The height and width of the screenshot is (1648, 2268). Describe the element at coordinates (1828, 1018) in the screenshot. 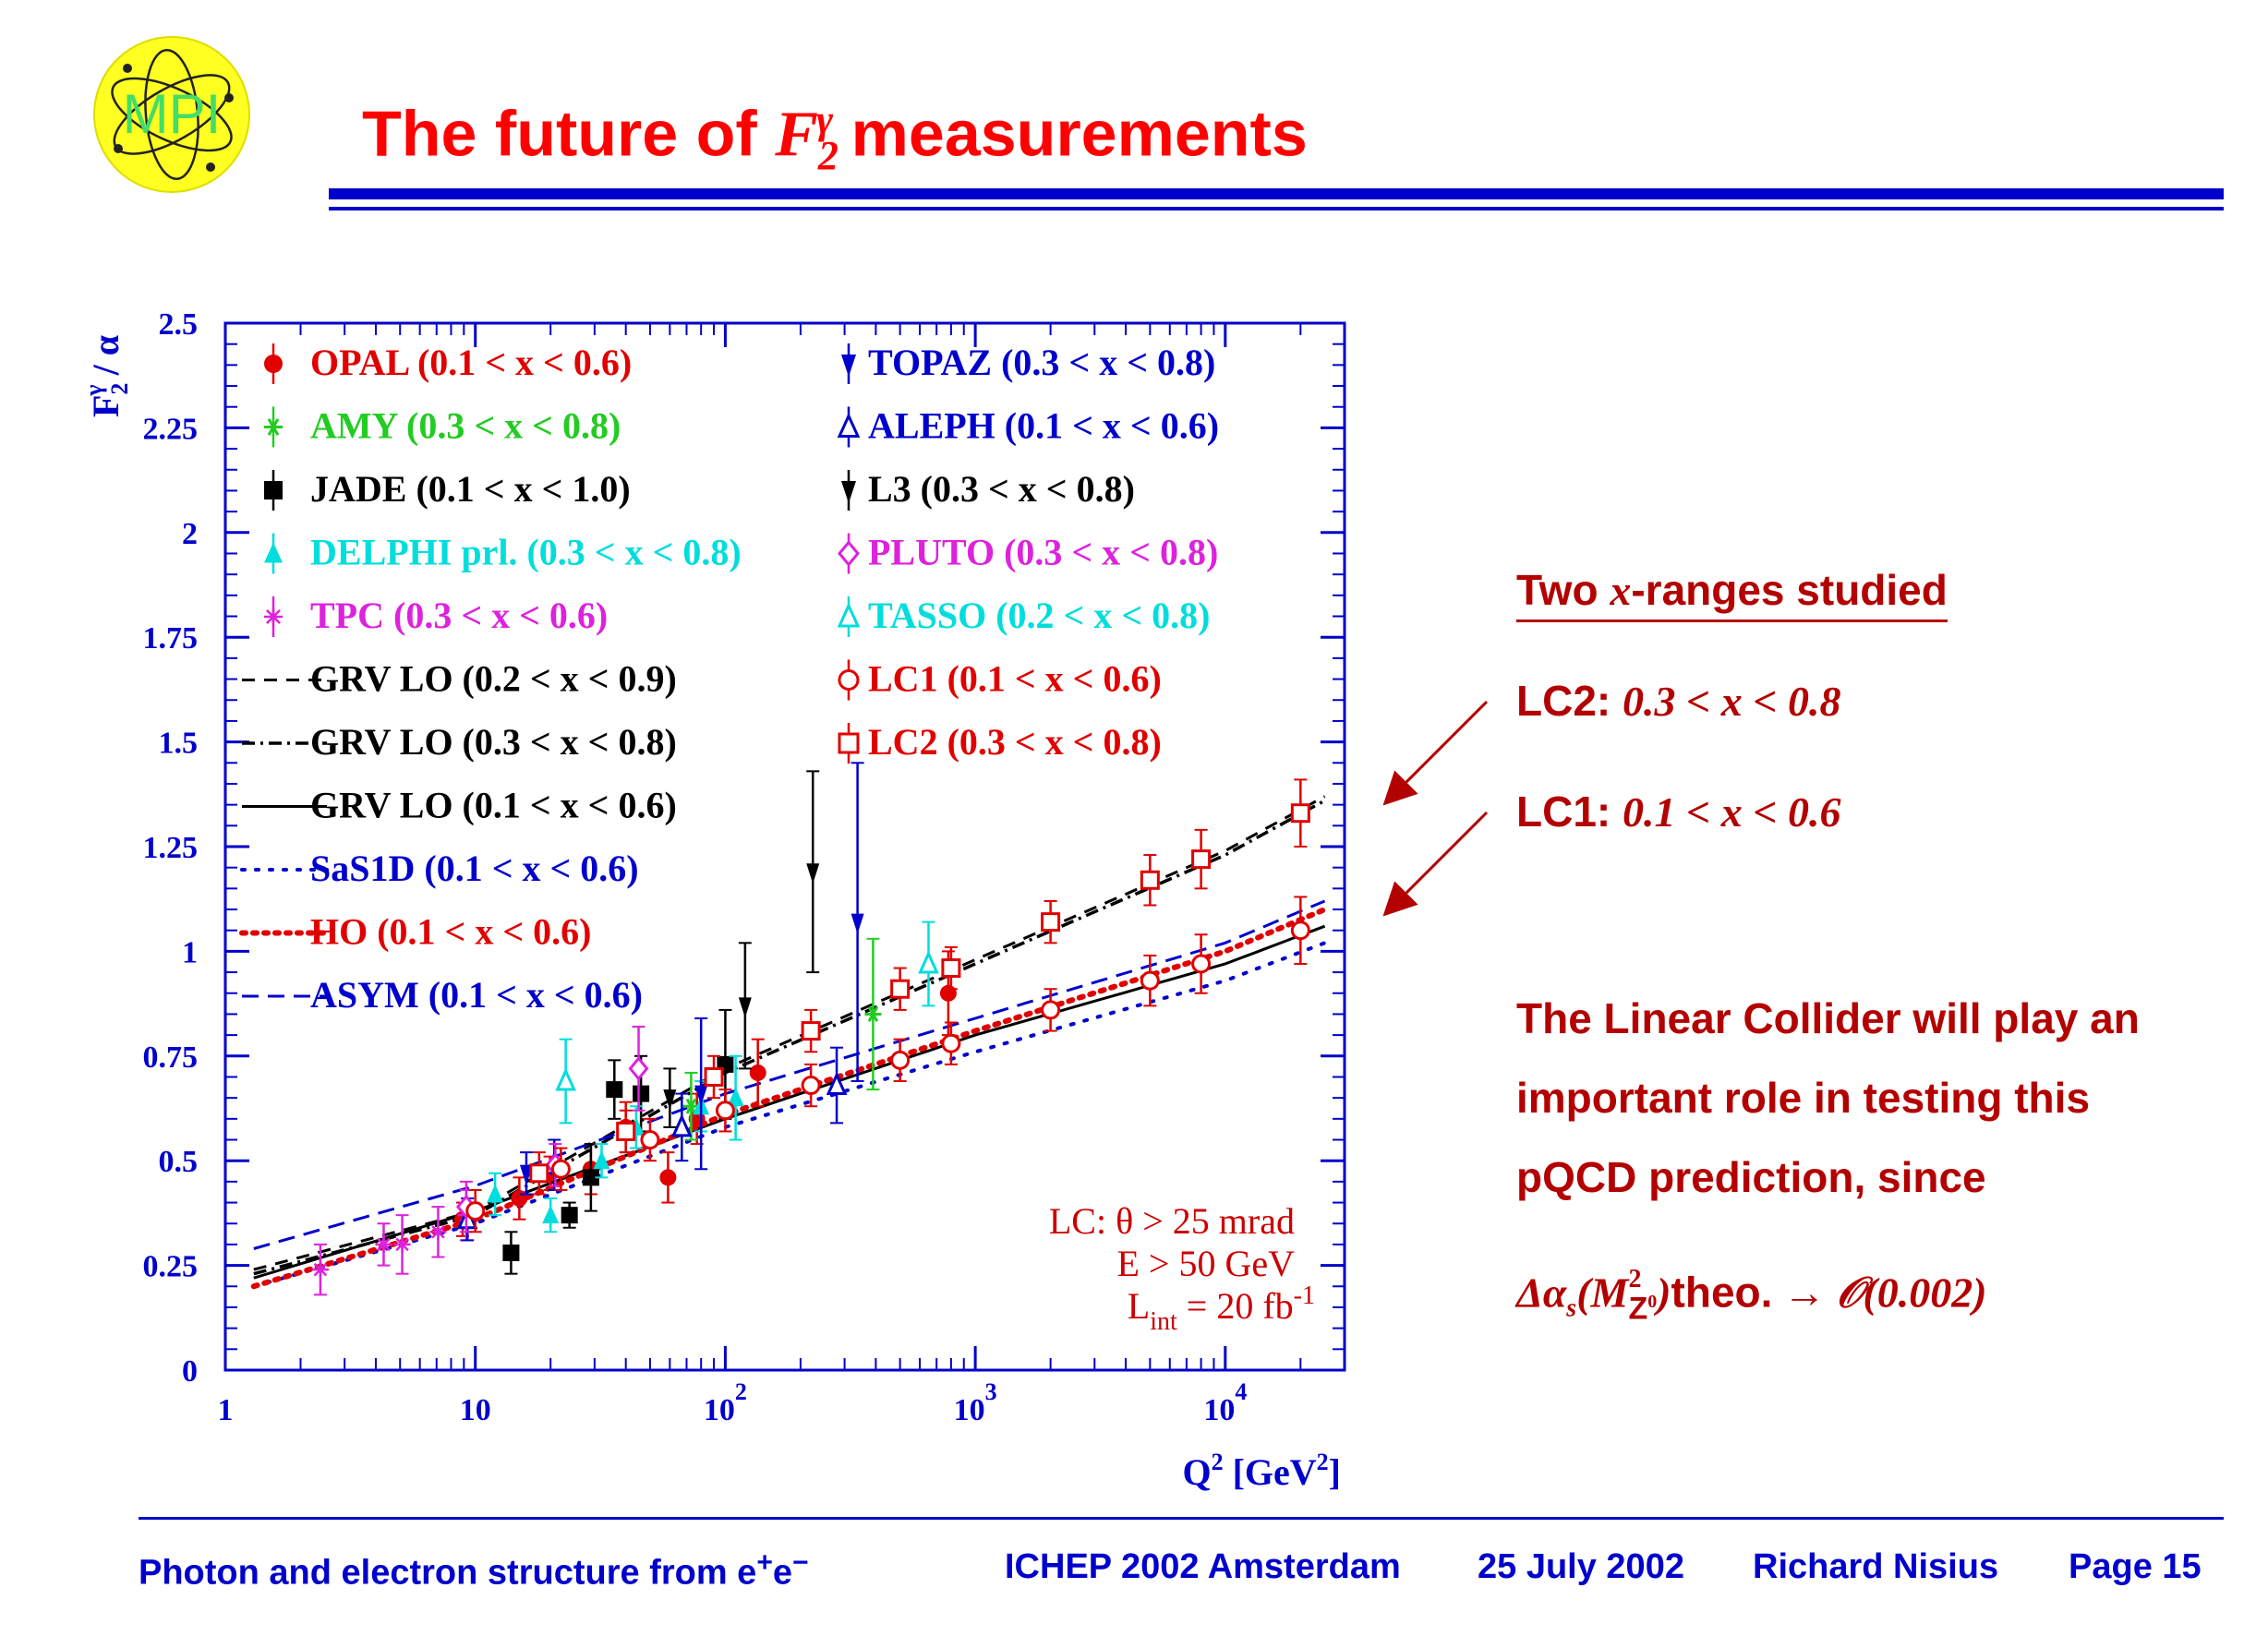

I see `sidebar-text-line1: The Linear Collider will play an` at that location.